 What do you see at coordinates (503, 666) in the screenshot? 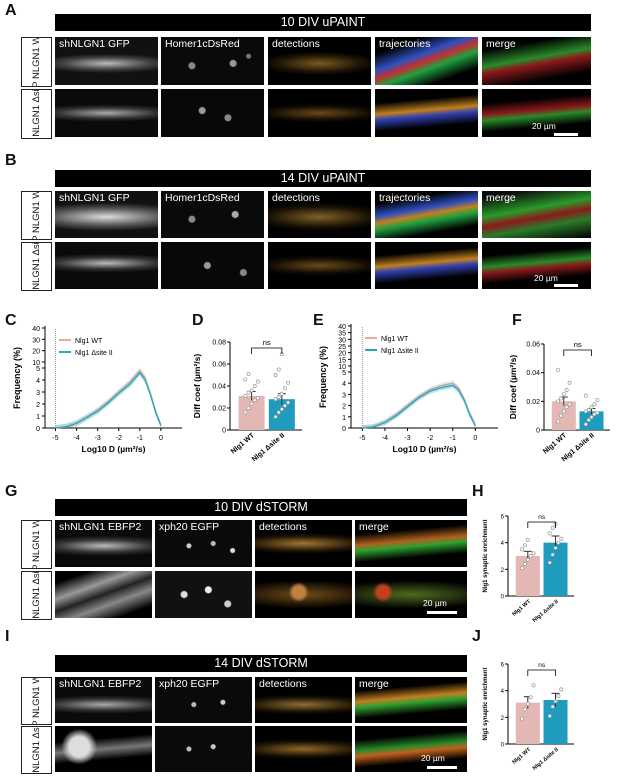
I see `y-tick-label: 6` at bounding box center [503, 666].